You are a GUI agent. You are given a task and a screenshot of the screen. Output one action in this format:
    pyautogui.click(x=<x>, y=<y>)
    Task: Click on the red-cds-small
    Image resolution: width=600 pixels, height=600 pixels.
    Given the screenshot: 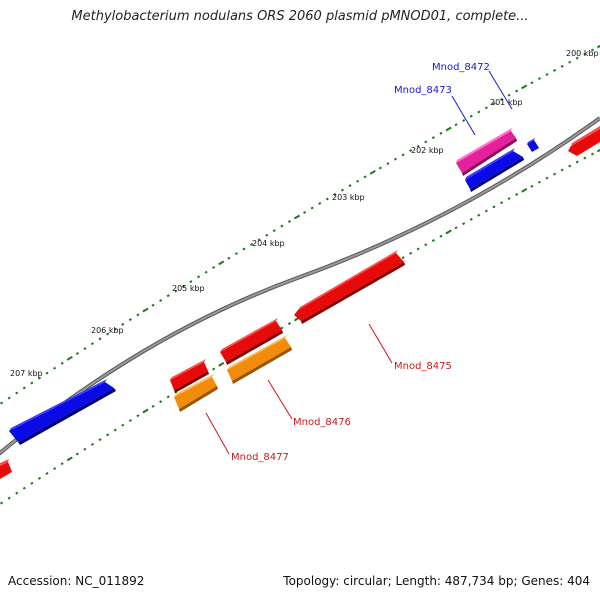 What is the action you would take?
    pyautogui.click(x=189, y=376)
    